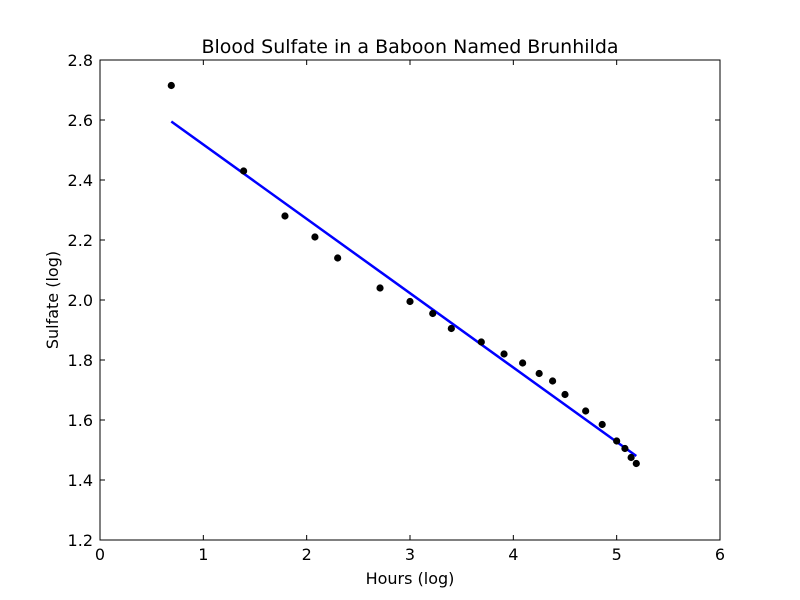 Image resolution: width=800 pixels, height=600 pixels. Describe the element at coordinates (410, 578) in the screenshot. I see `x-axis-title: Hours (log)` at that location.